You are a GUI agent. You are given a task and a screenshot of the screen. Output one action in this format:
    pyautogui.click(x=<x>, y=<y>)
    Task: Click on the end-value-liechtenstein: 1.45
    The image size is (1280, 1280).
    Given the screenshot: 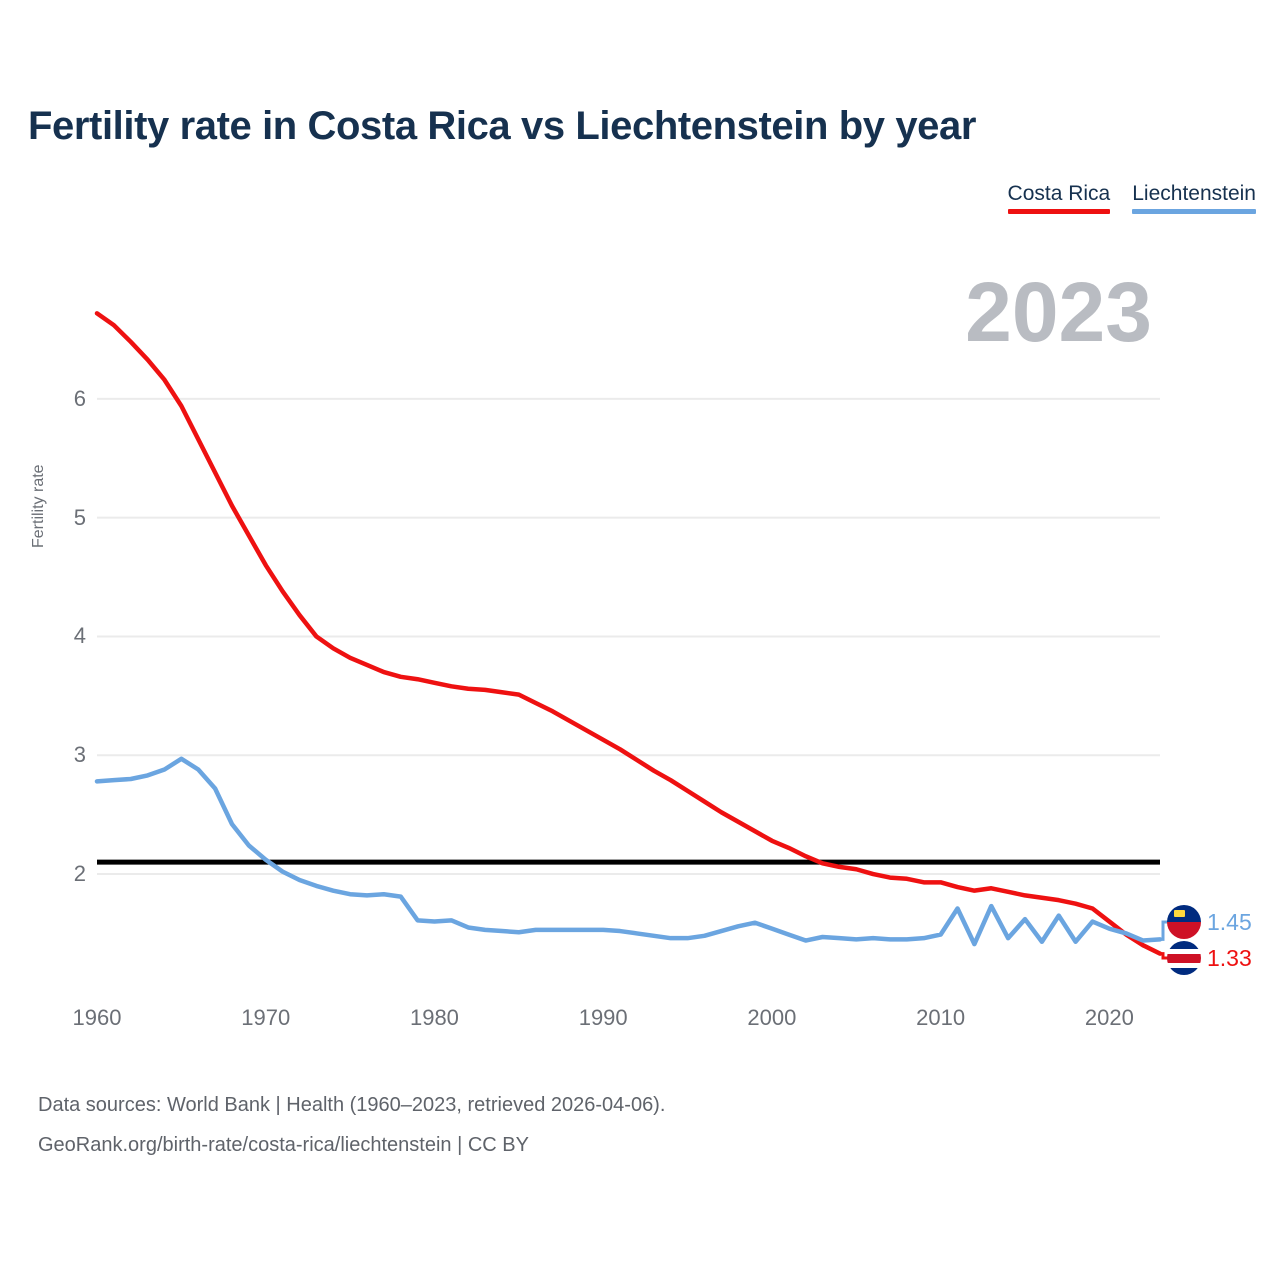 What is the action you would take?
    pyautogui.click(x=1229, y=921)
    